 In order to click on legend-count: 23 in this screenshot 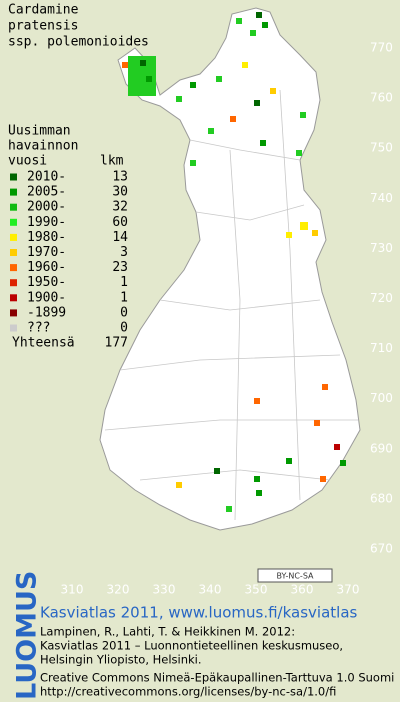, I will do `click(120, 267)`.